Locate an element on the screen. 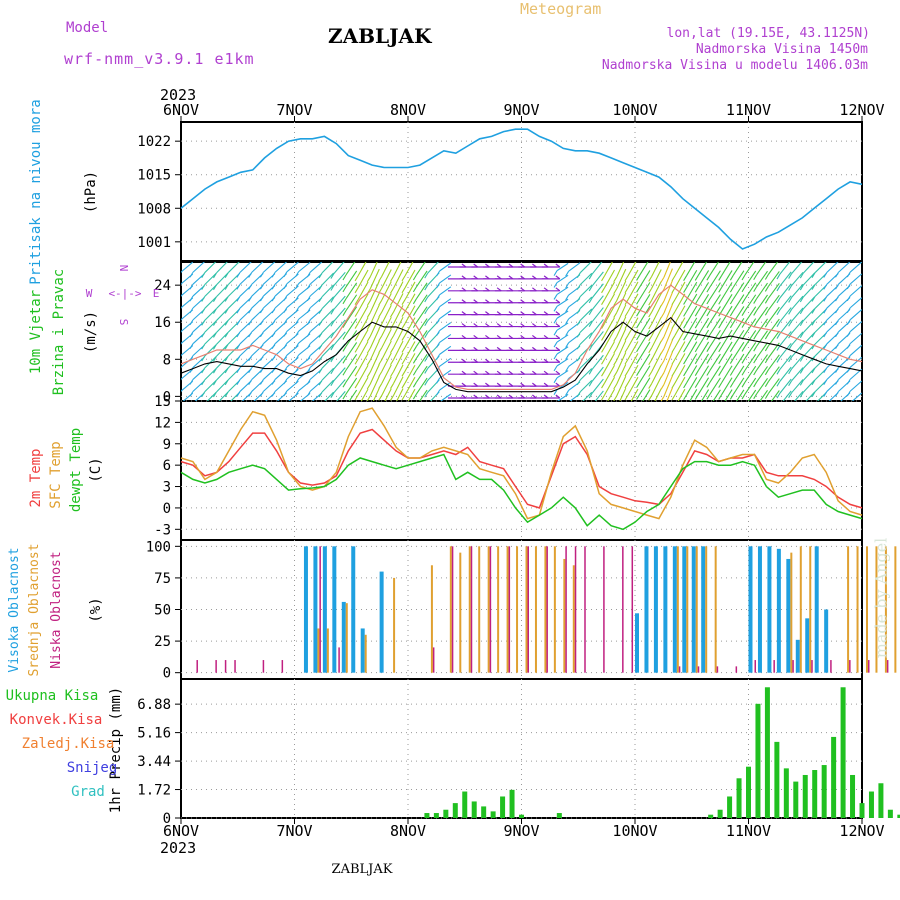 This screenshot has width=900, height=900. ytick-label-precipitation: 3.44 is located at coordinates (154, 762).